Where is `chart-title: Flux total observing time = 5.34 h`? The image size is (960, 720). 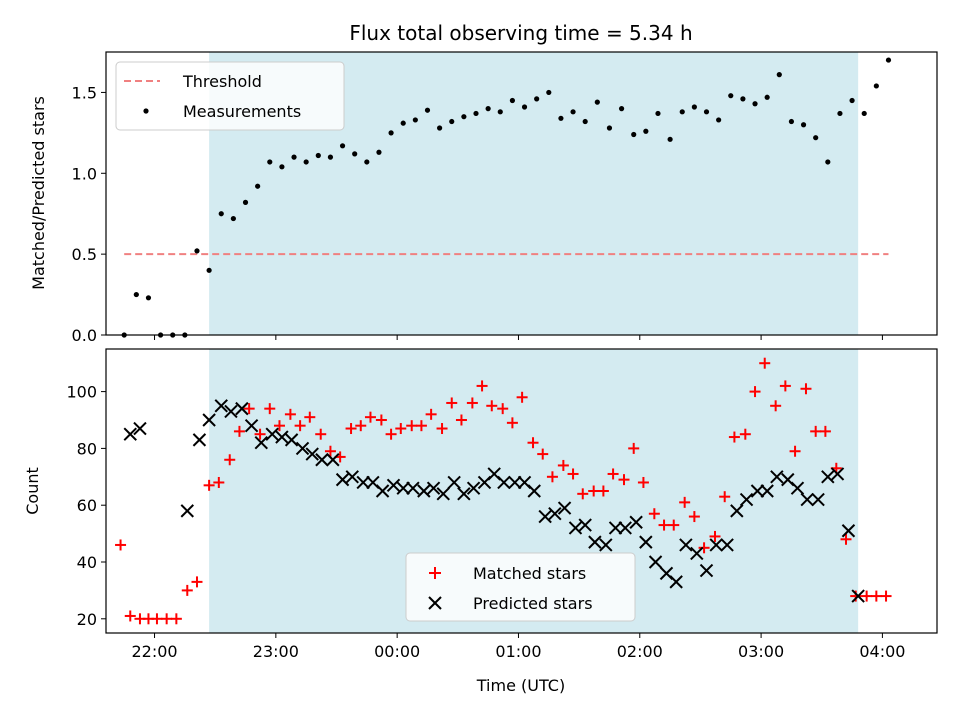 chart-title: Flux total observing time = 5.34 h is located at coordinates (520, 33).